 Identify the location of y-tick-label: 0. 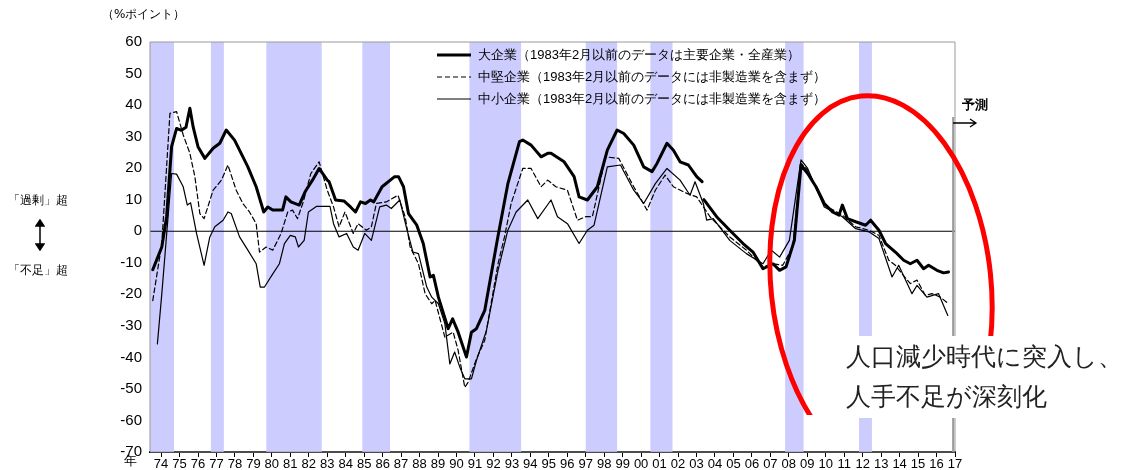
(137, 230).